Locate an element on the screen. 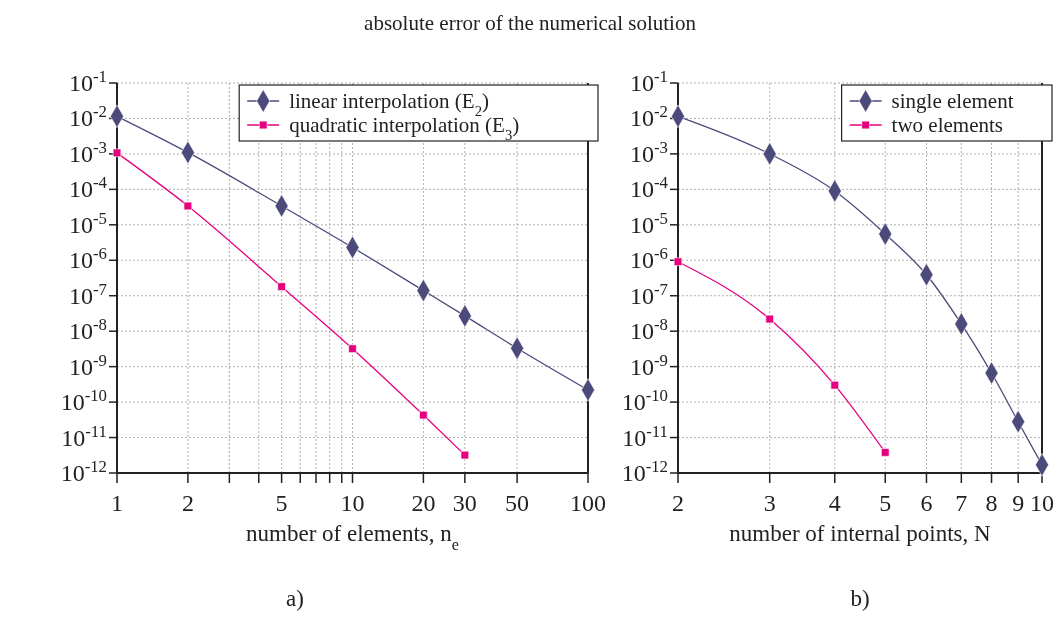  x-tick-label: 30 is located at coordinates (464, 503).